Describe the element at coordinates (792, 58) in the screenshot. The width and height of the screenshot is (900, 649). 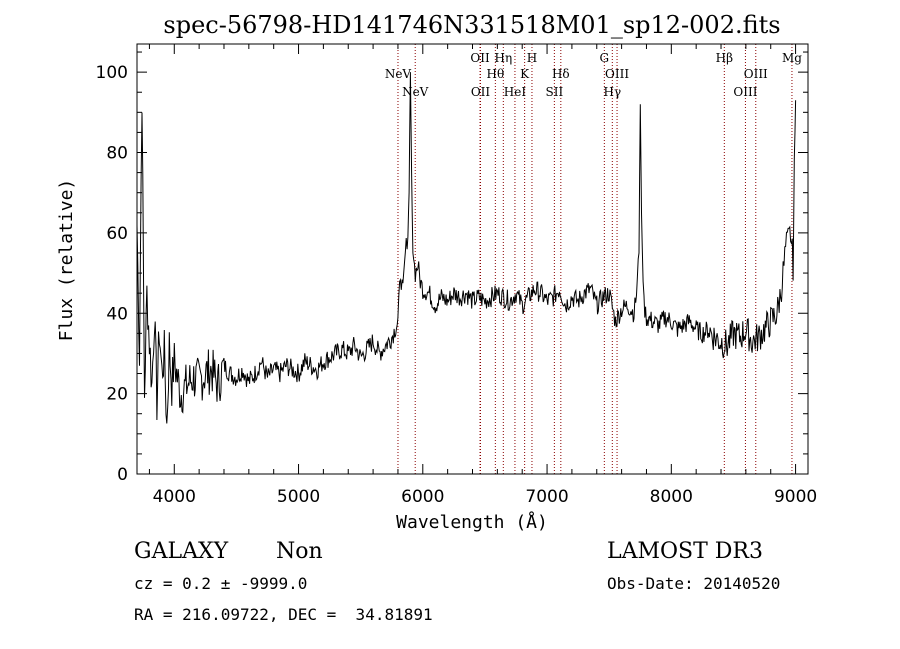
I see `line-marker-label: Mg` at that location.